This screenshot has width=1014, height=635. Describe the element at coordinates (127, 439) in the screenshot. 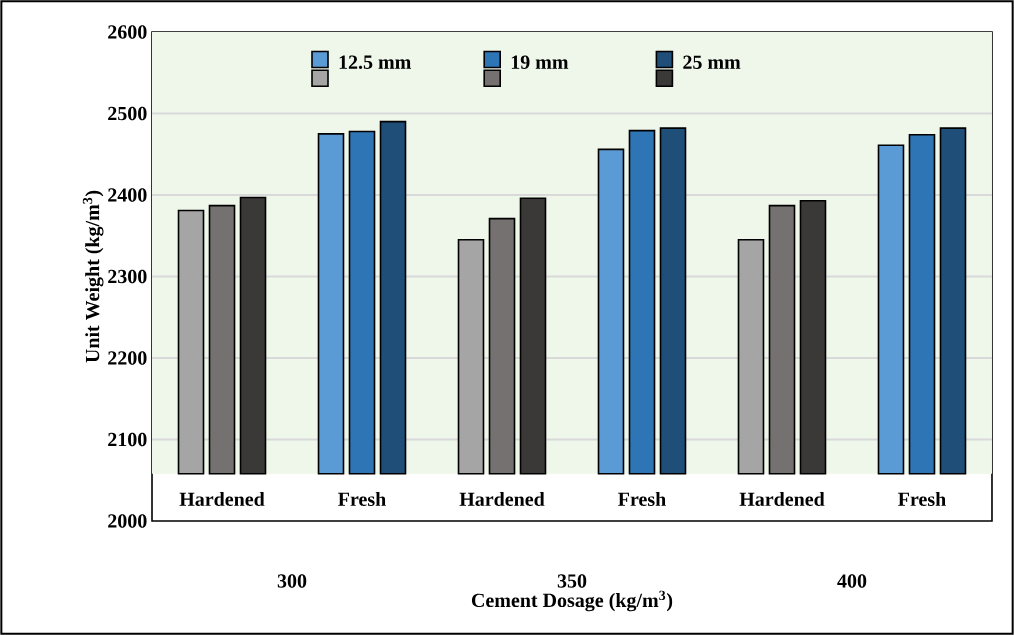

I see `y-tick-label: 2100` at that location.